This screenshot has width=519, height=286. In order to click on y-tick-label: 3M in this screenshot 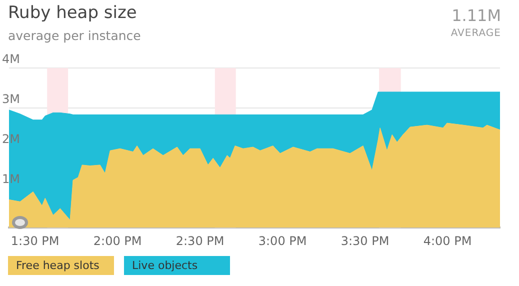, I will do `click(11, 99)`.